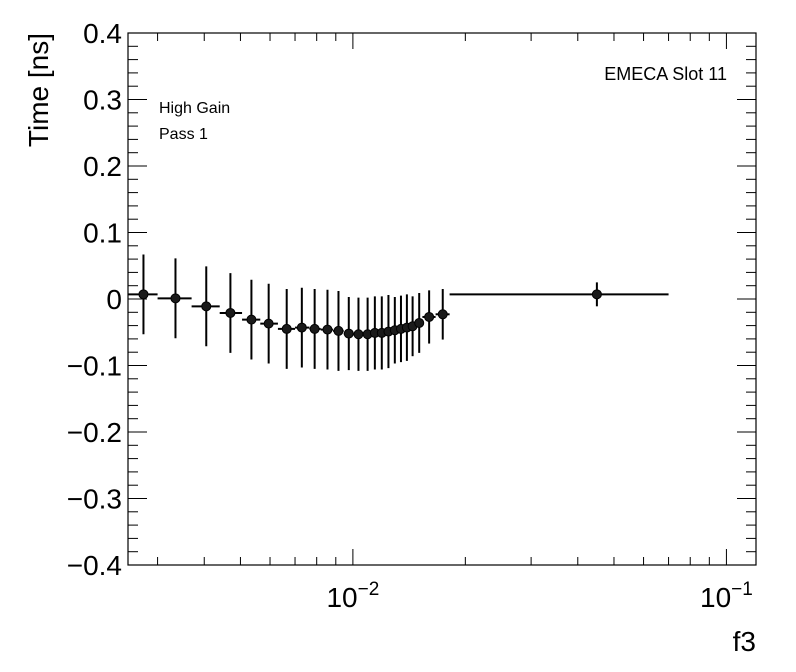 The image size is (796, 672). I want to click on data-points, so click(398, 312).